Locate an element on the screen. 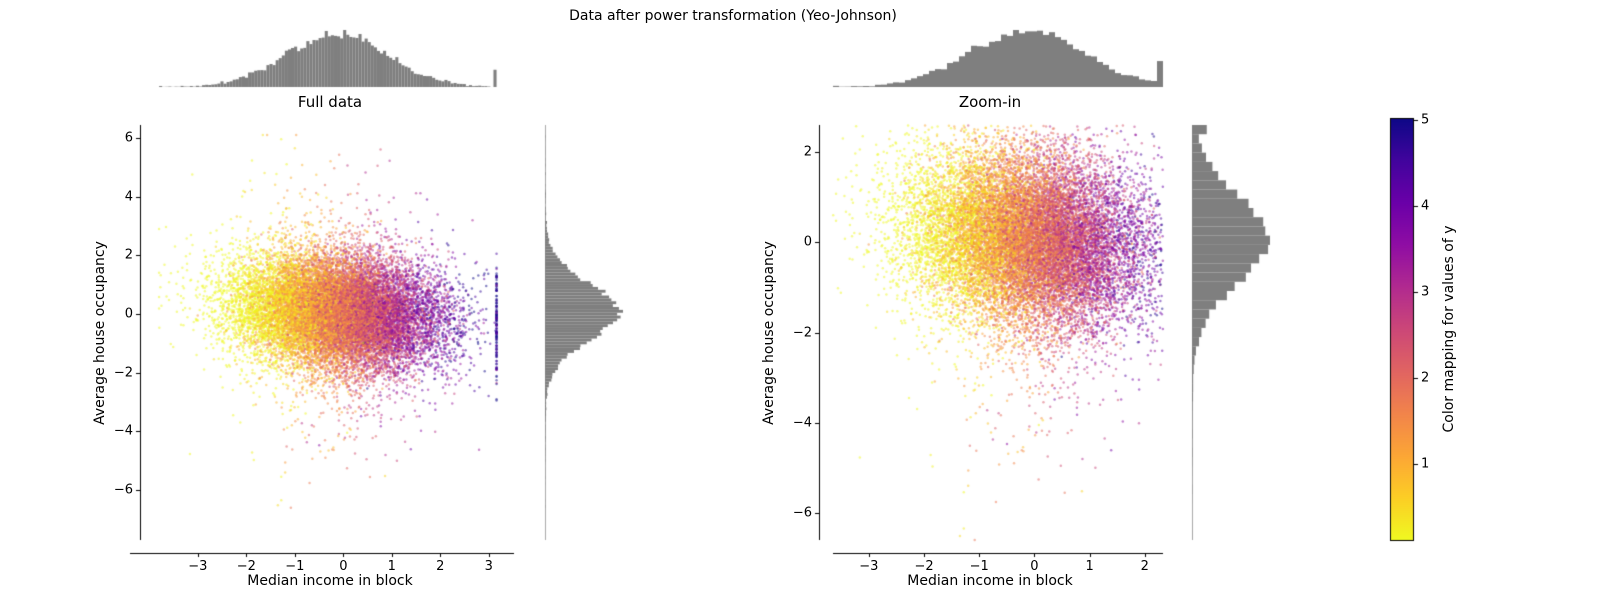 The width and height of the screenshot is (1600, 600). y-axis-label-zoom-in: Average house occupancy is located at coordinates (769, 332).